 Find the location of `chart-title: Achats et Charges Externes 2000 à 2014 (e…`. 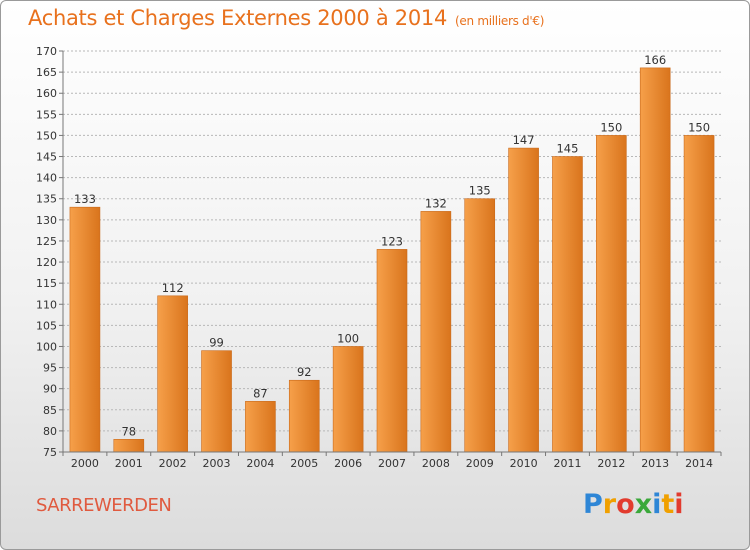

chart-title: Achats et Charges Externes 2000 à 2014 (e… is located at coordinates (286, 18).